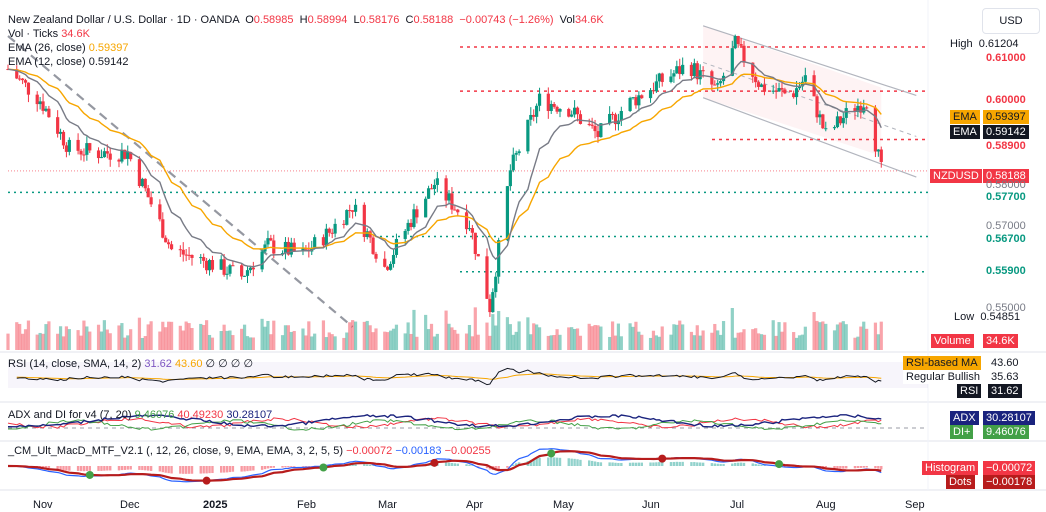 The image size is (1046, 512). Describe the element at coordinates (987, 317) in the screenshot. I see `low-marker: Low 0.54851` at that location.